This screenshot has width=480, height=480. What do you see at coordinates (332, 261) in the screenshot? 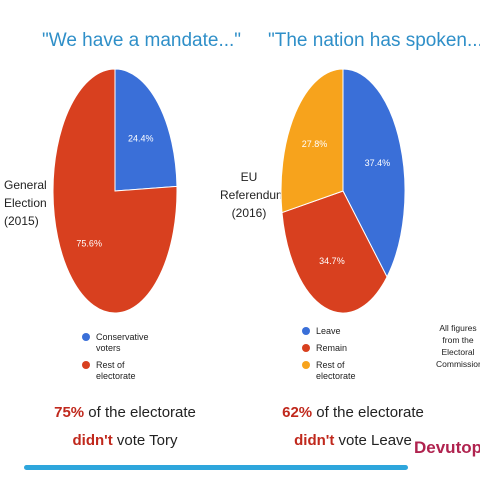
I see `pie-data-label: 34.7%` at bounding box center [332, 261].